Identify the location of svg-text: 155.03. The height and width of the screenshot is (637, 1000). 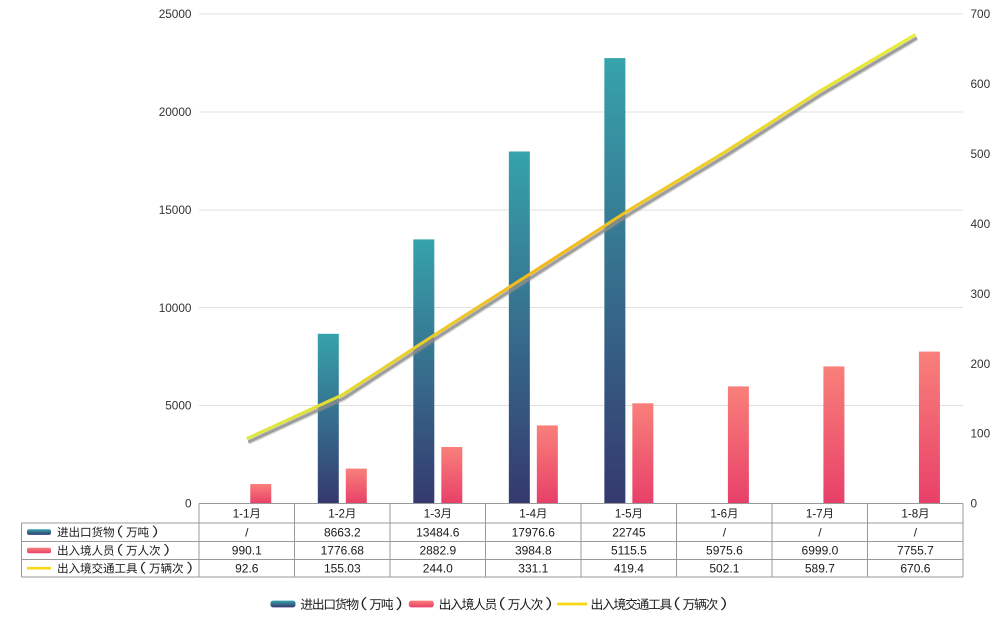
(342, 569).